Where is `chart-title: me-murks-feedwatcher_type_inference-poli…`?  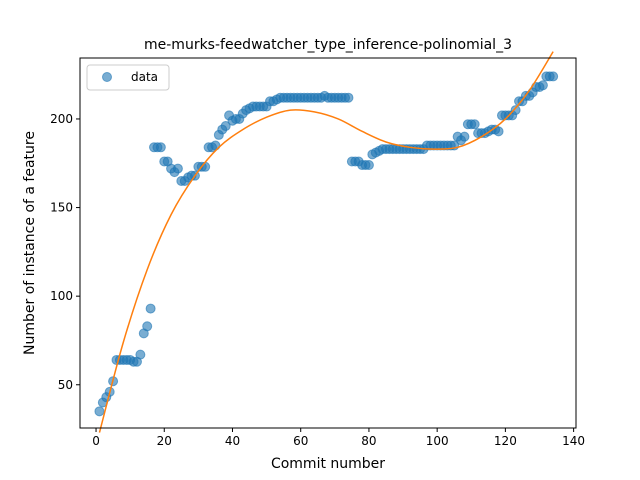 chart-title: me-murks-feedwatcher_type_inference-poli… is located at coordinates (328, 45).